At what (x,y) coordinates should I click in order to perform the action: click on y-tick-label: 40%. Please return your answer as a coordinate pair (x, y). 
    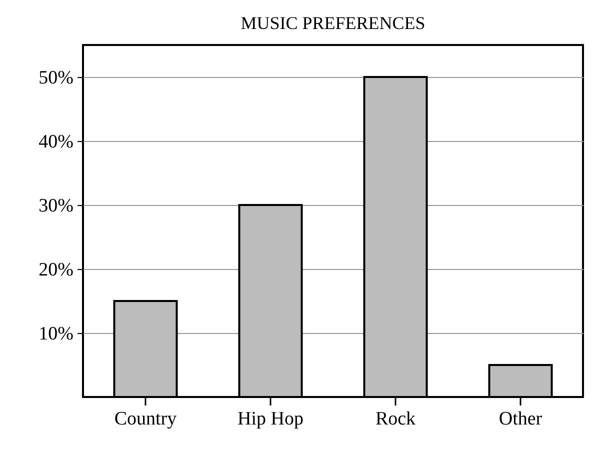
    Looking at the image, I should click on (56, 142).